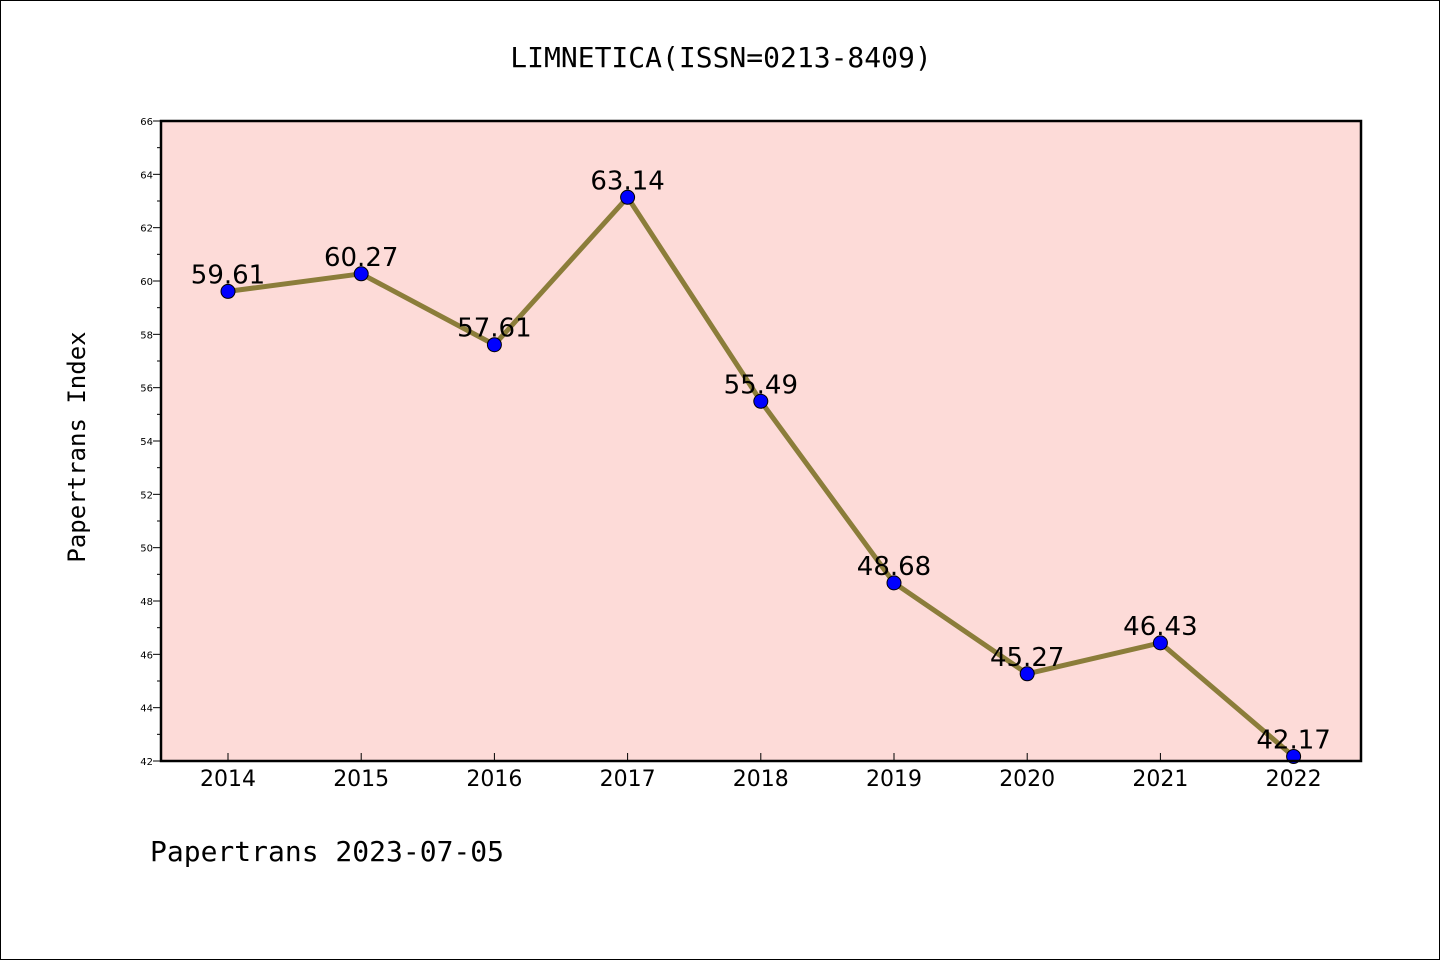 The image size is (1440, 960). Describe the element at coordinates (146, 122) in the screenshot. I see `y-tick-label: 66` at that location.